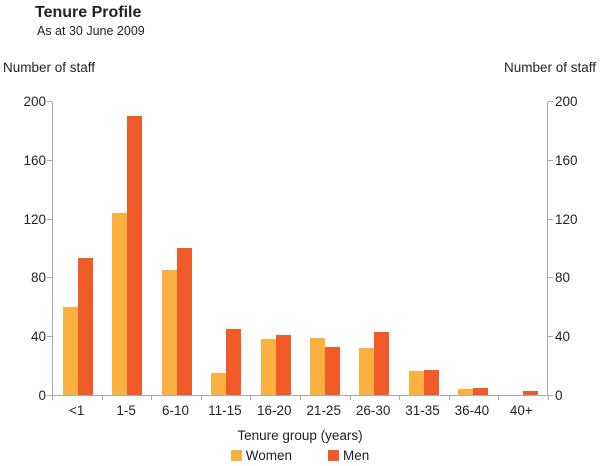 The height and width of the screenshot is (466, 600). I want to click on y-tick-label-left: 160, so click(34, 160).